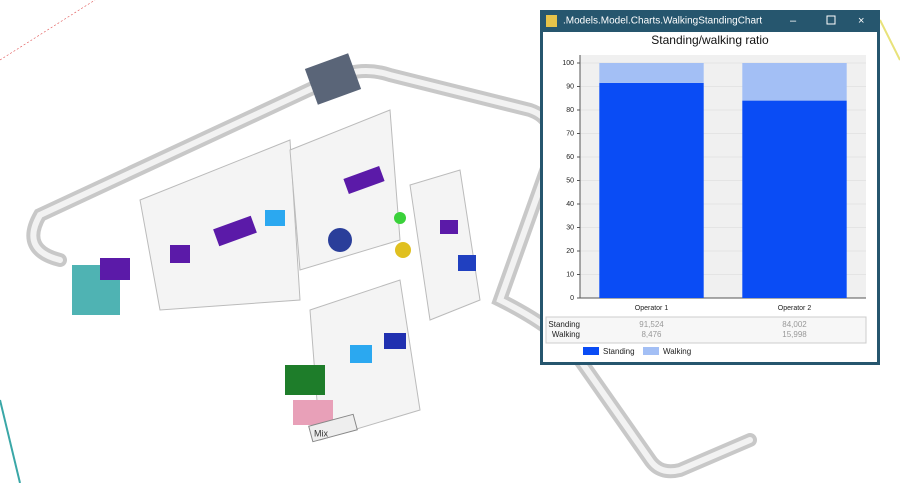 The width and height of the screenshot is (900, 483). Describe the element at coordinates (570, 227) in the screenshot. I see `y-tick-label: 30` at that location.